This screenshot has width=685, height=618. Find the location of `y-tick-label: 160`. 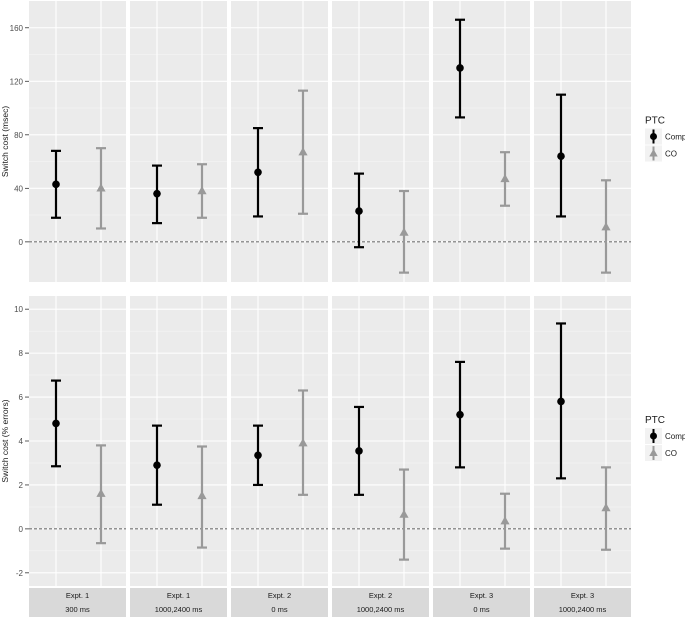

y-tick-label: 160 is located at coordinates (17, 28).